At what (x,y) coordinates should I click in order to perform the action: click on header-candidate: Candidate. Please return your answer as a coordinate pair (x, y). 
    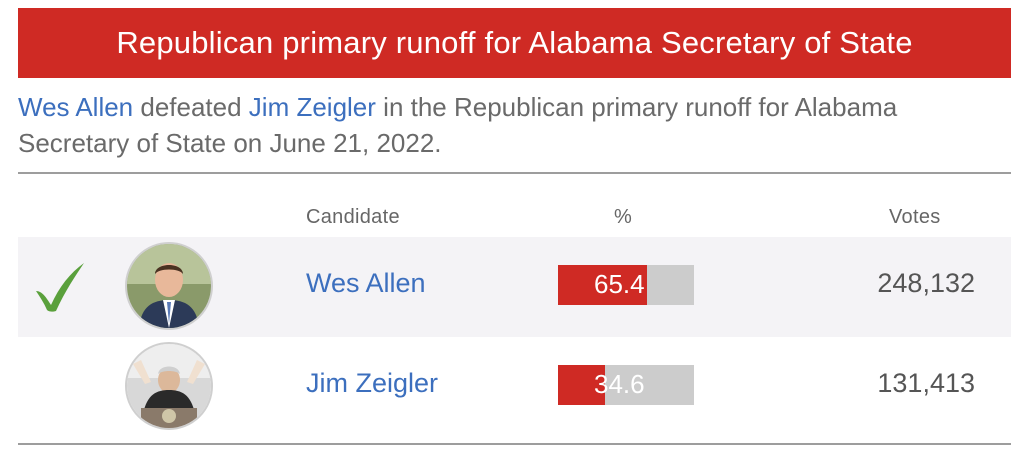
    Looking at the image, I should click on (353, 217).